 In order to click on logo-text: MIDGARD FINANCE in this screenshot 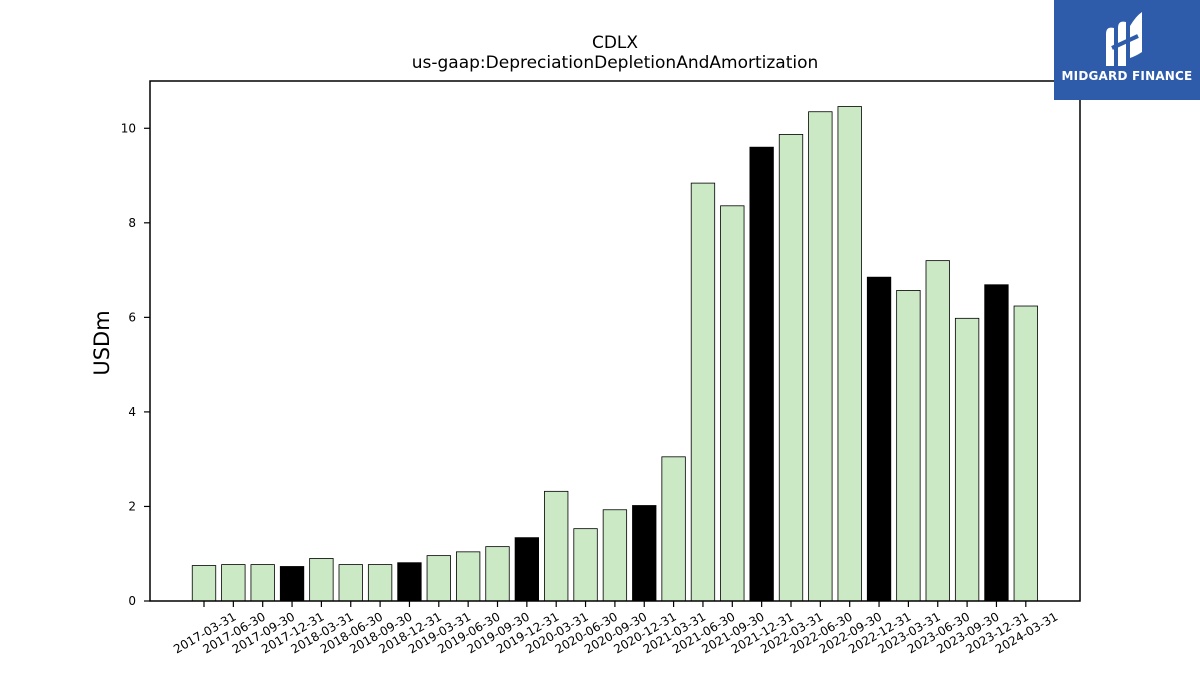, I will do `click(1127, 76)`.